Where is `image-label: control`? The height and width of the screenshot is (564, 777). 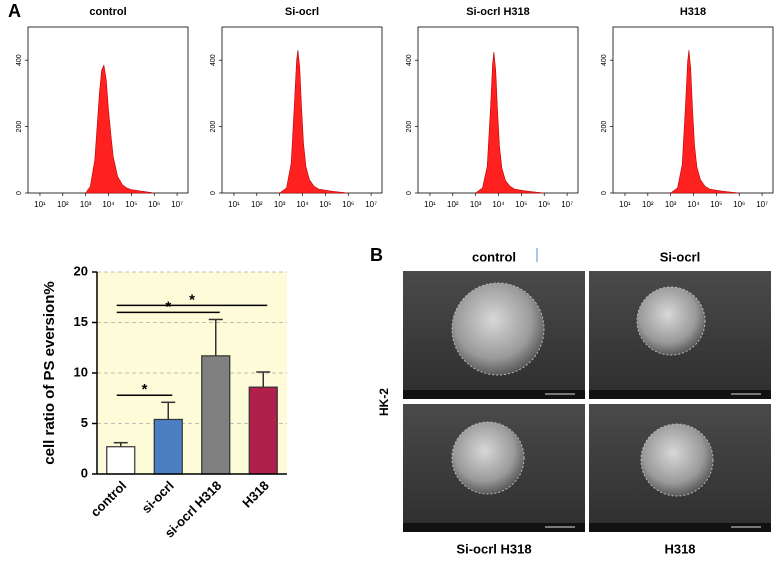 image-label: control is located at coordinates (494, 256).